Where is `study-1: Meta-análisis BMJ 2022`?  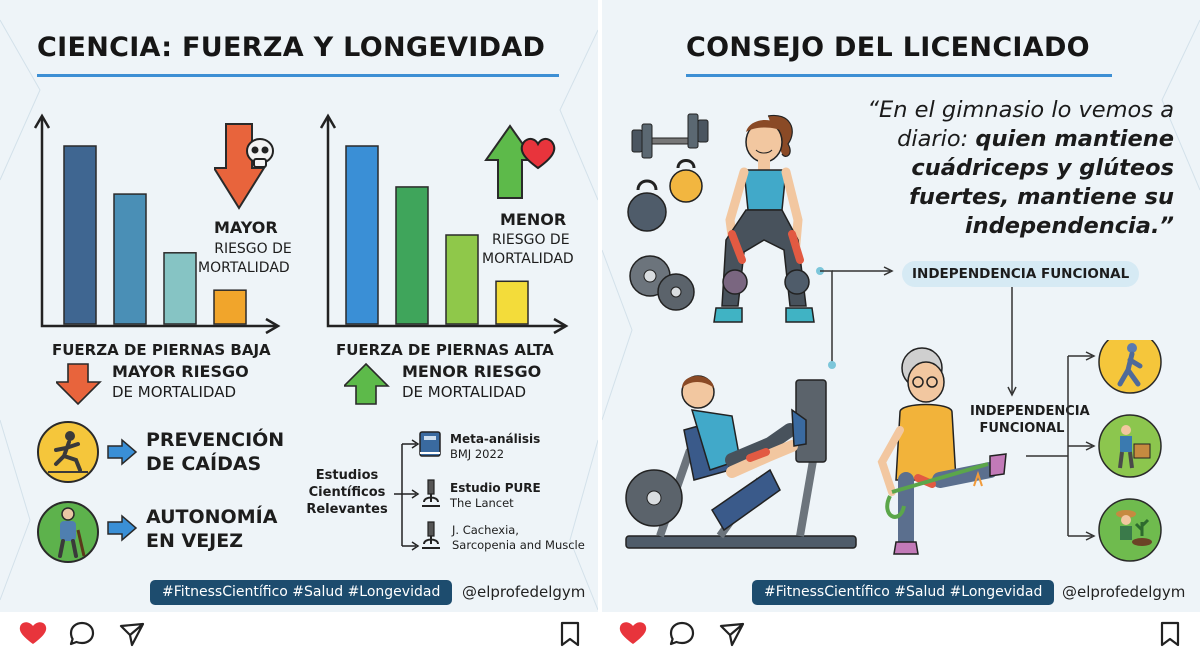
study-1: Meta-análisis BMJ 2022 is located at coordinates (495, 447).